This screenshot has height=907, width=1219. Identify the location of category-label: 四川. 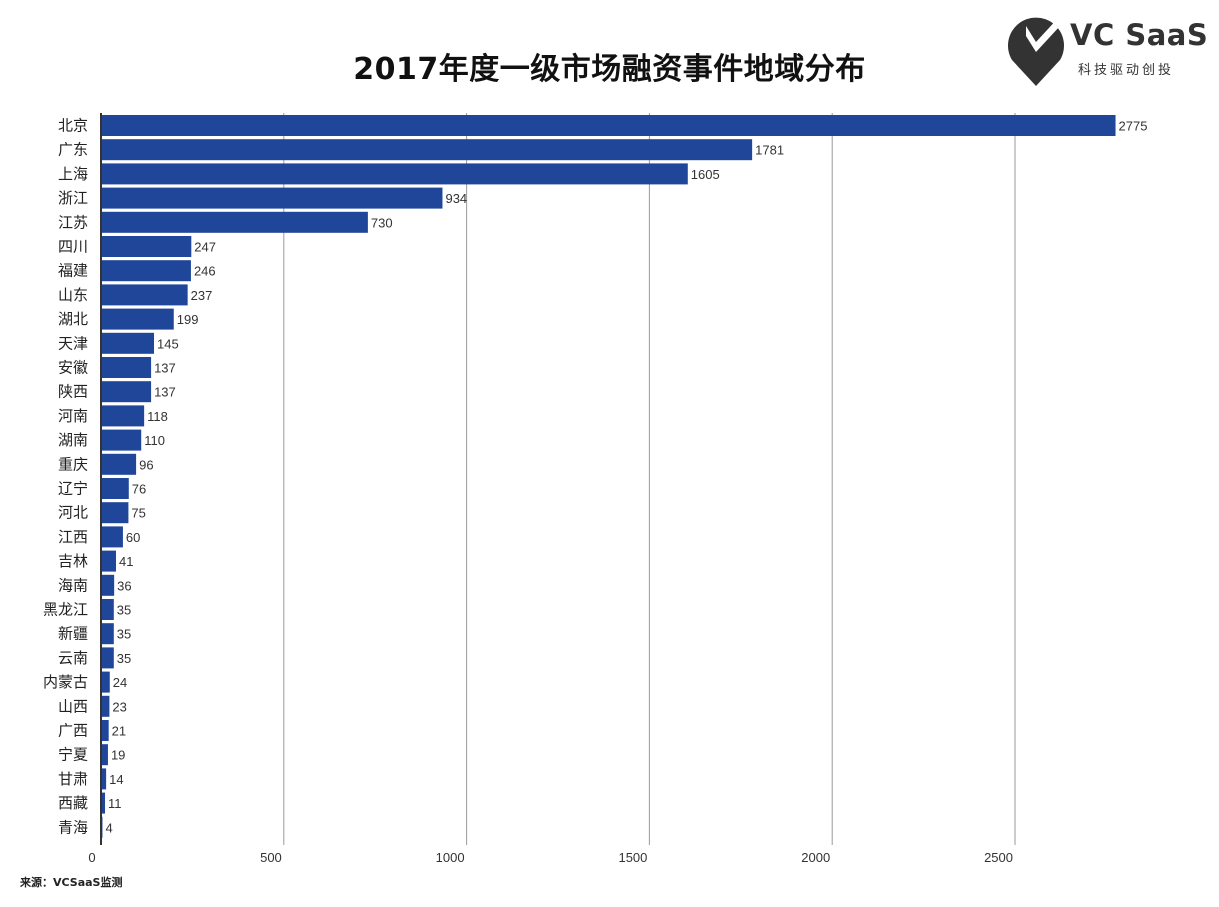
(73, 247).